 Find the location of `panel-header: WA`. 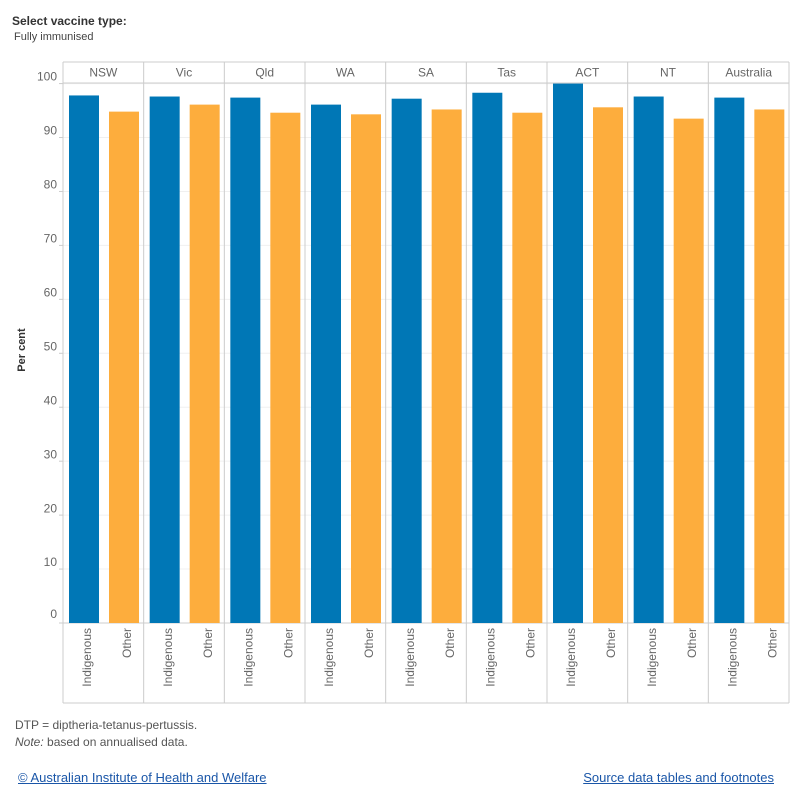

panel-header: WA is located at coordinates (345, 73).